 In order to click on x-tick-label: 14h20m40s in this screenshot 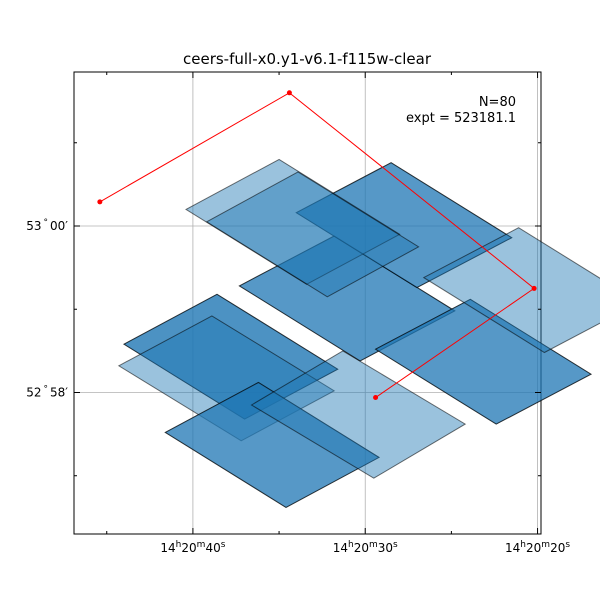, I will do `click(192, 547)`.